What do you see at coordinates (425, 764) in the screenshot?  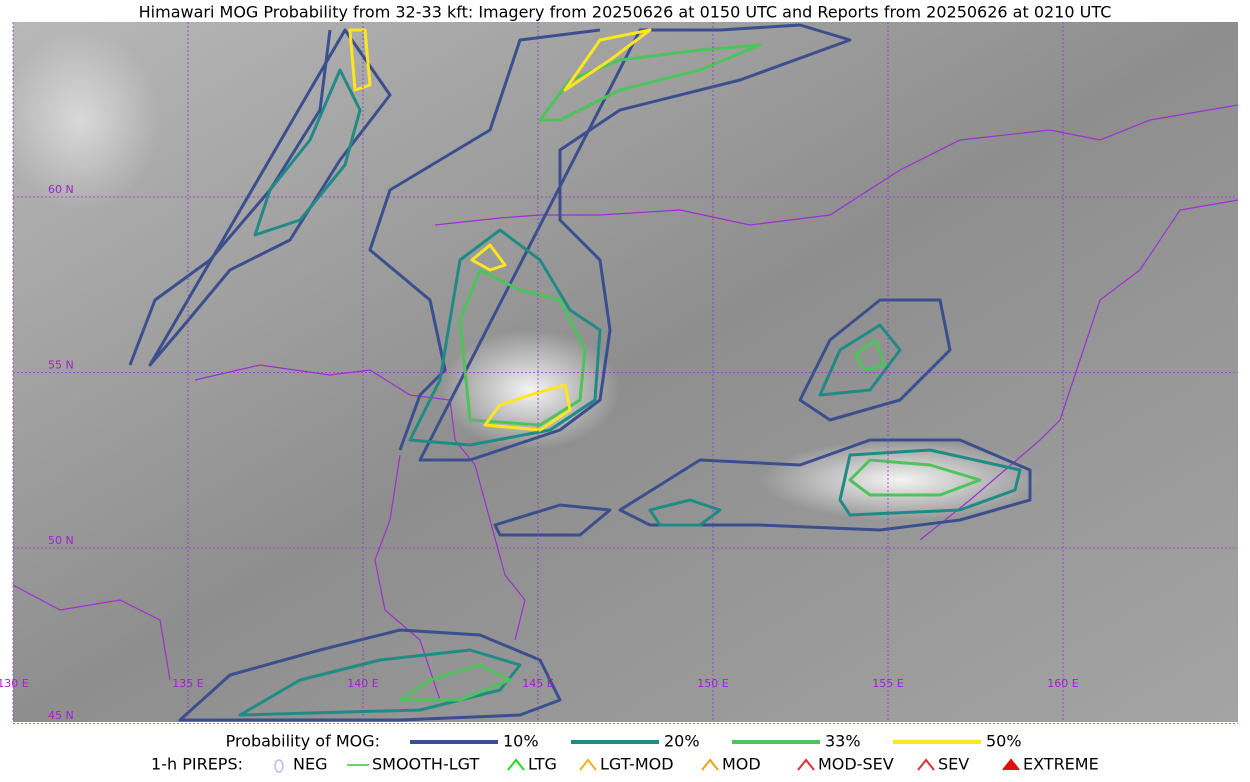 I see `legend-label: SMOOTH-LGT` at bounding box center [425, 764].